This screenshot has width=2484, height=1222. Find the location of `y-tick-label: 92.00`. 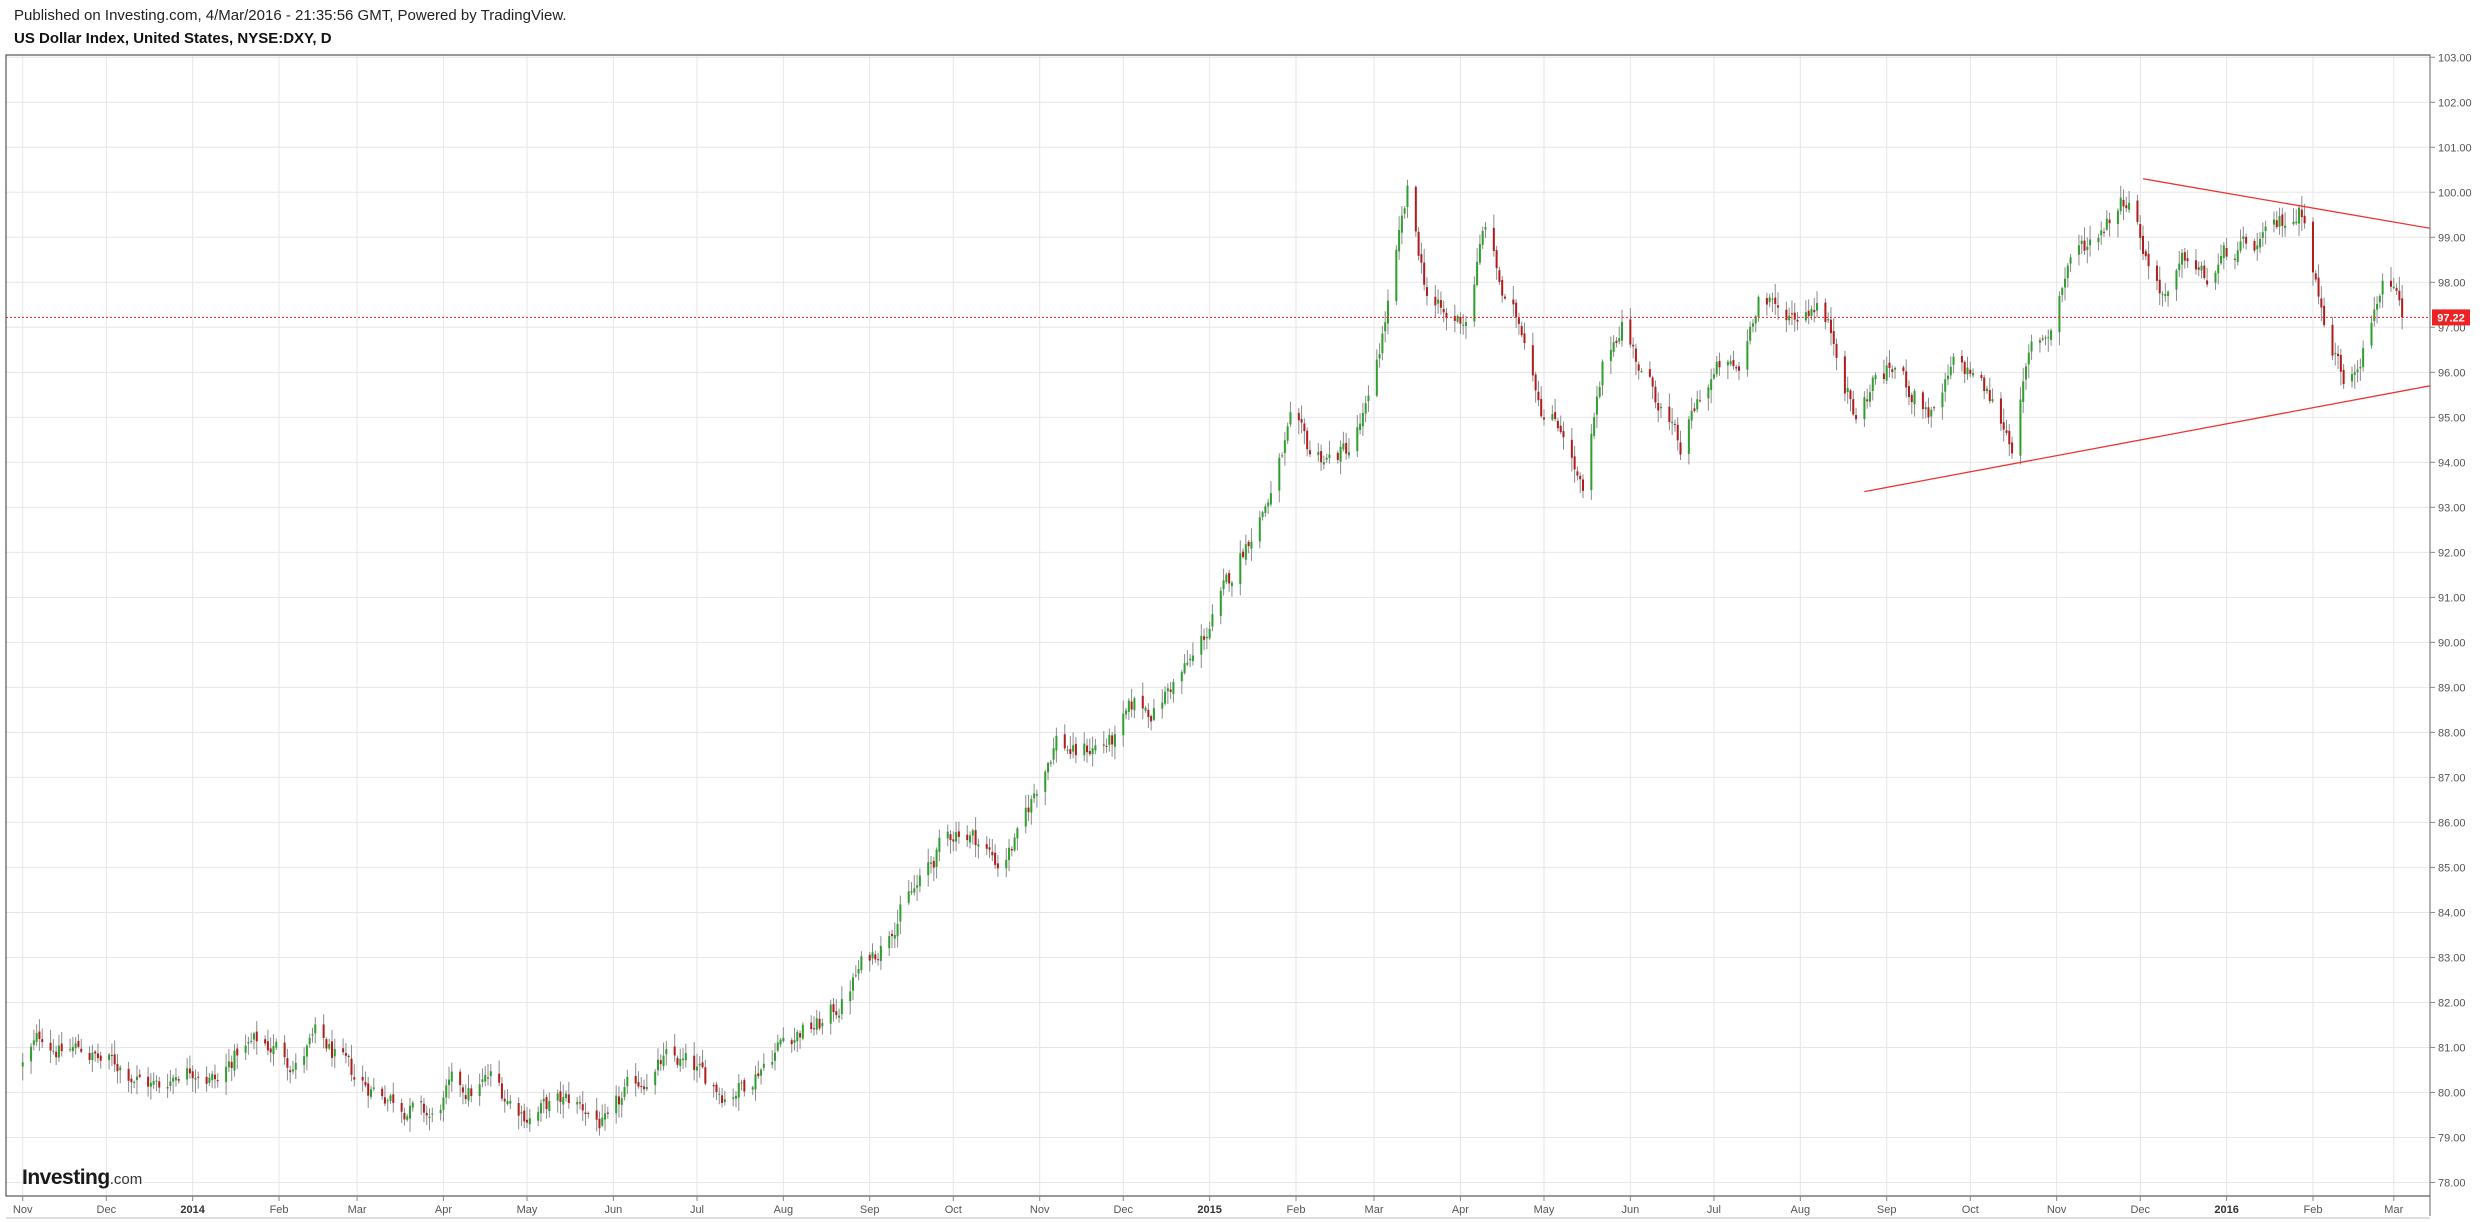

y-tick-label: 92.00 is located at coordinates (2452, 553).